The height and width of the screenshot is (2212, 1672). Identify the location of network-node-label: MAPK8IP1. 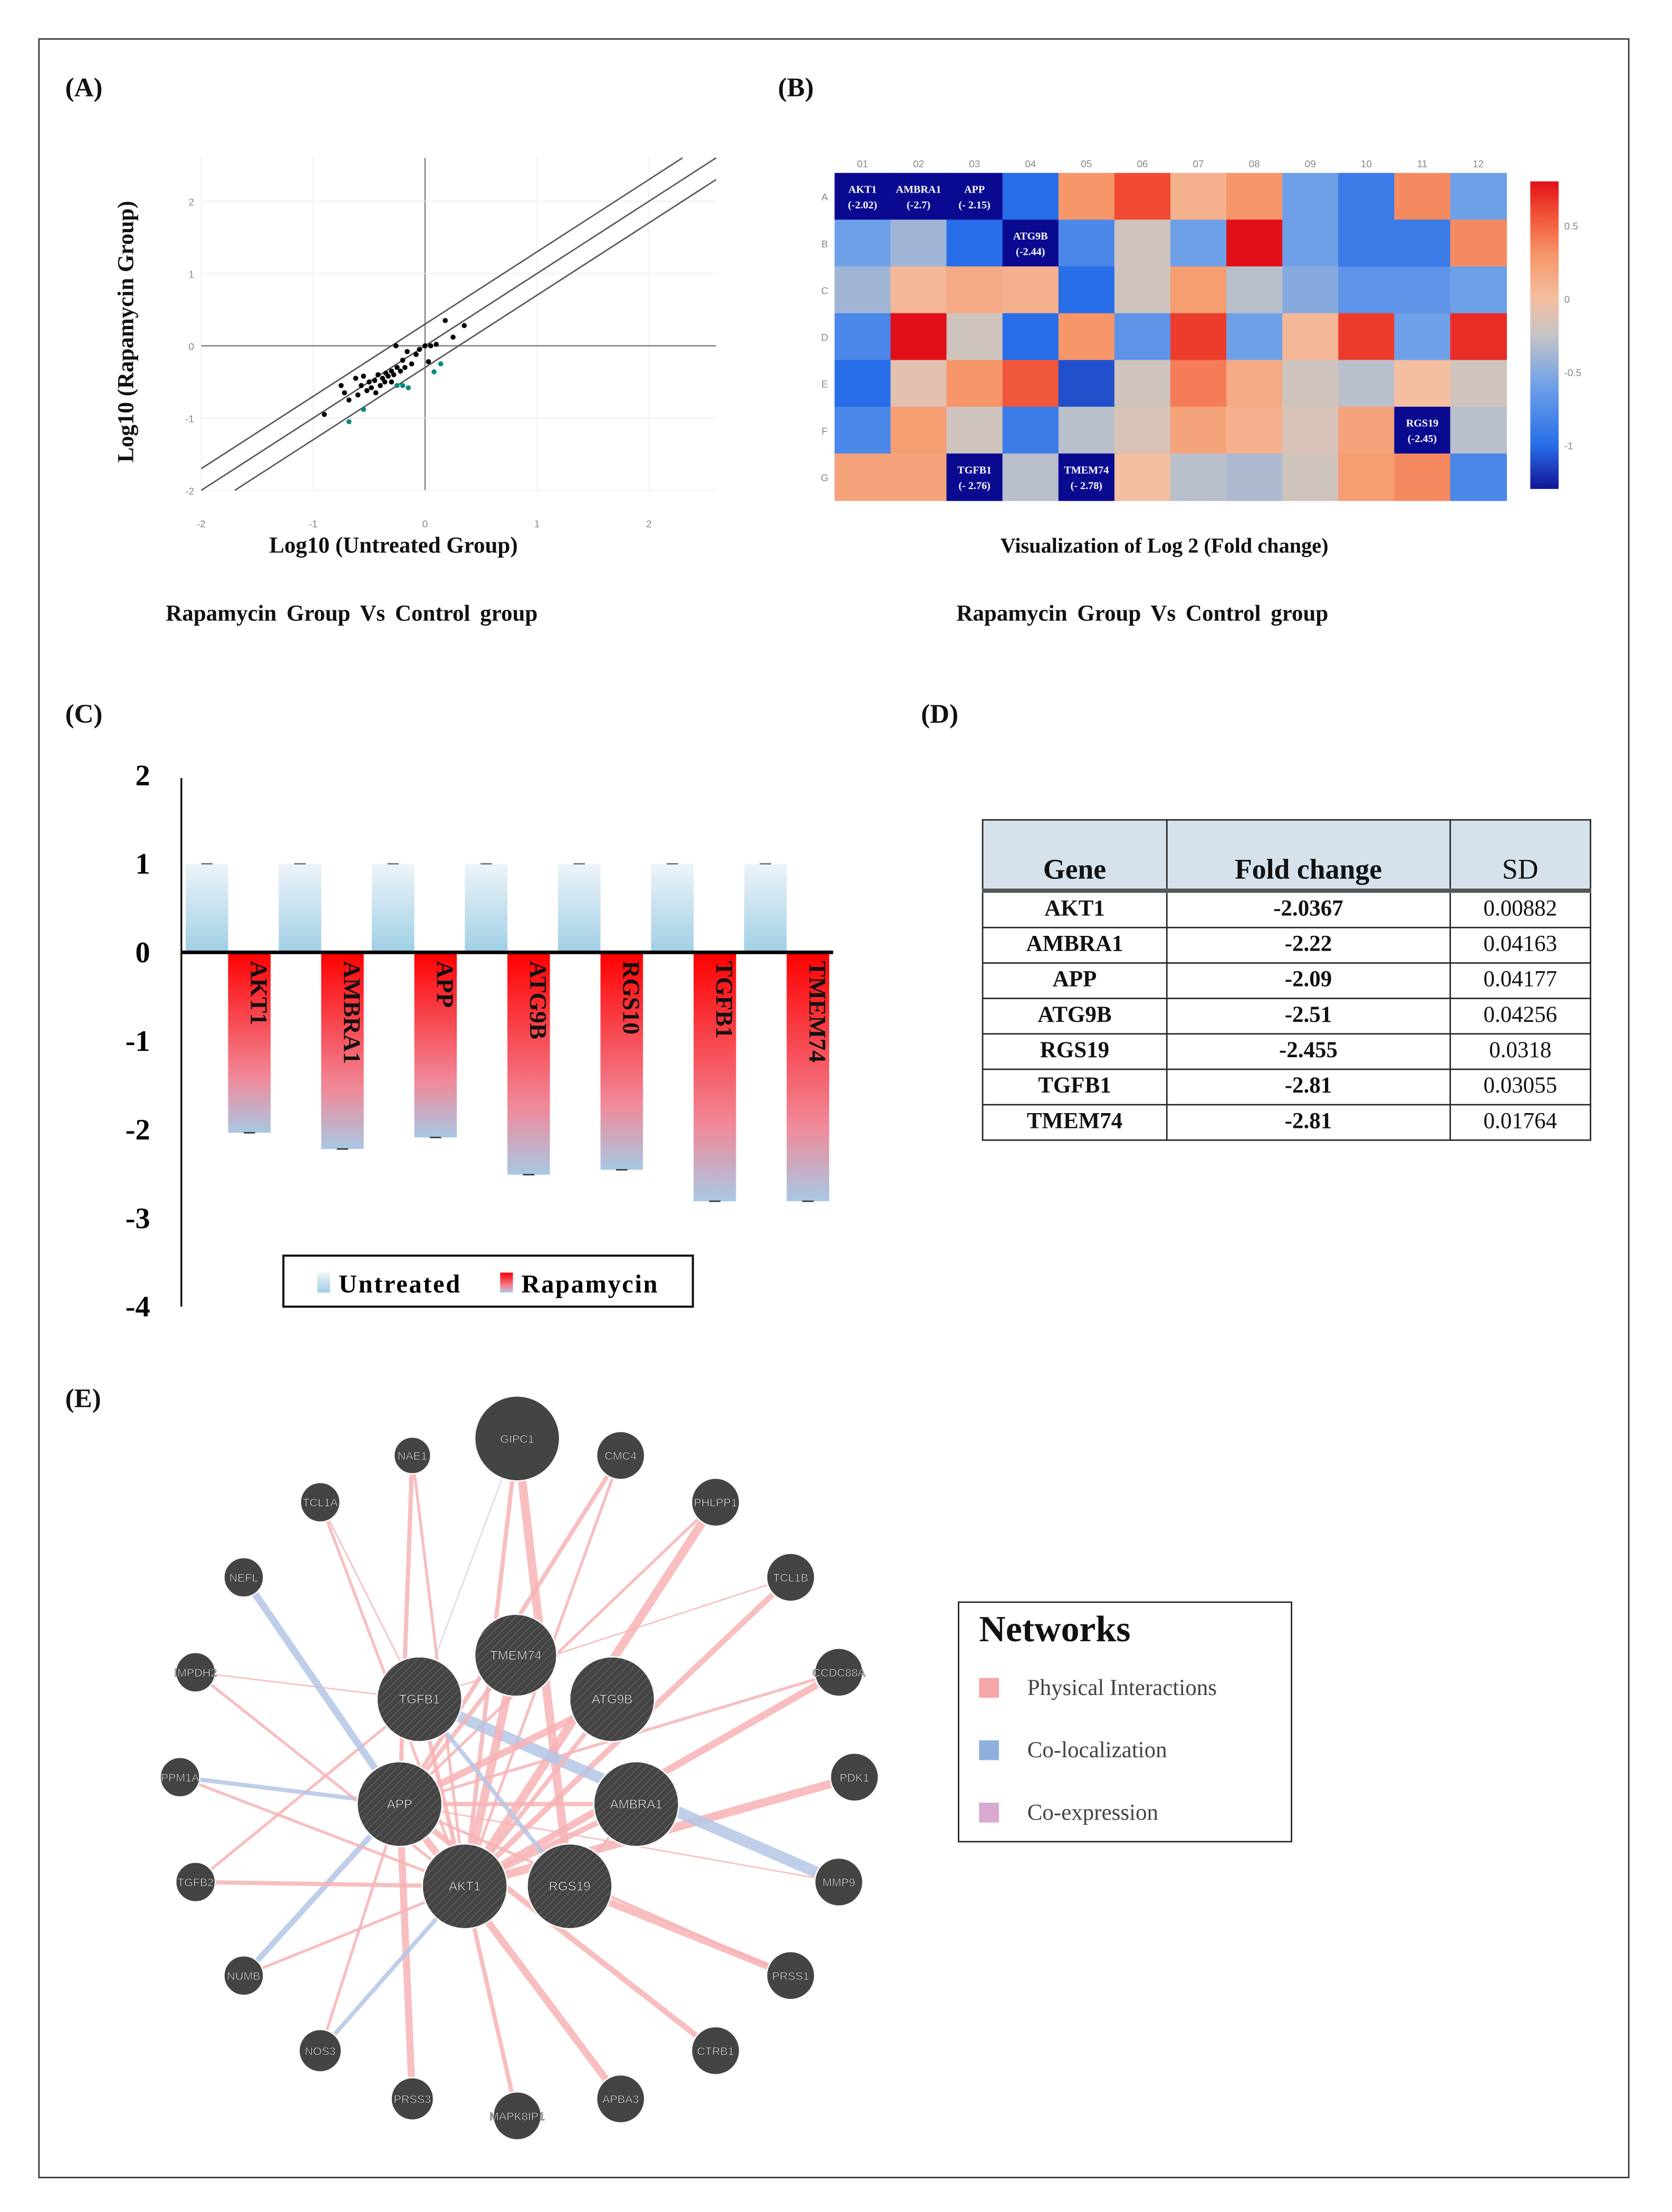
(517, 2116).